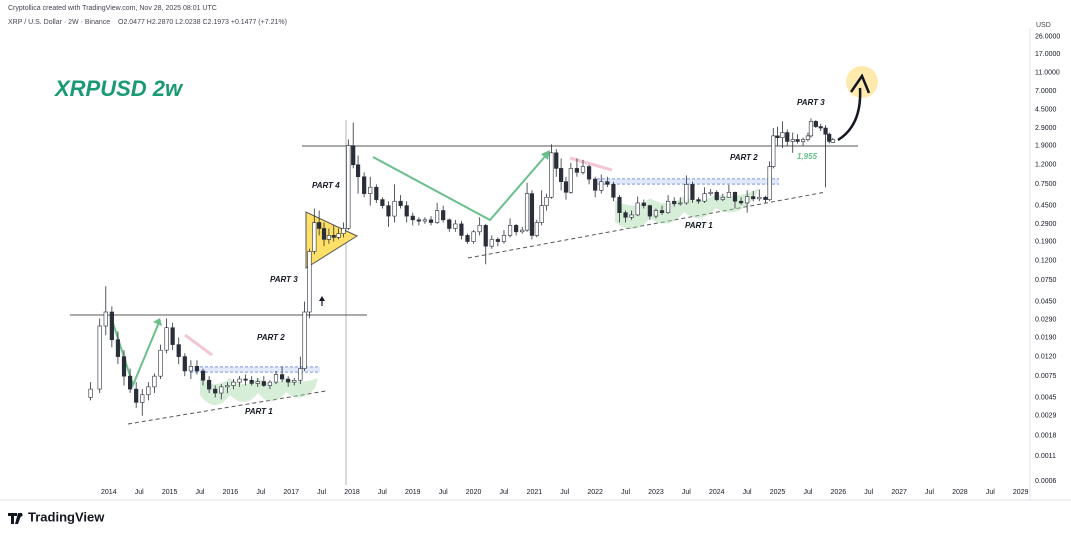 This screenshot has height=535, width=1071. What do you see at coordinates (1047, 72) in the screenshot?
I see `y-tick-label: 11.0000` at bounding box center [1047, 72].